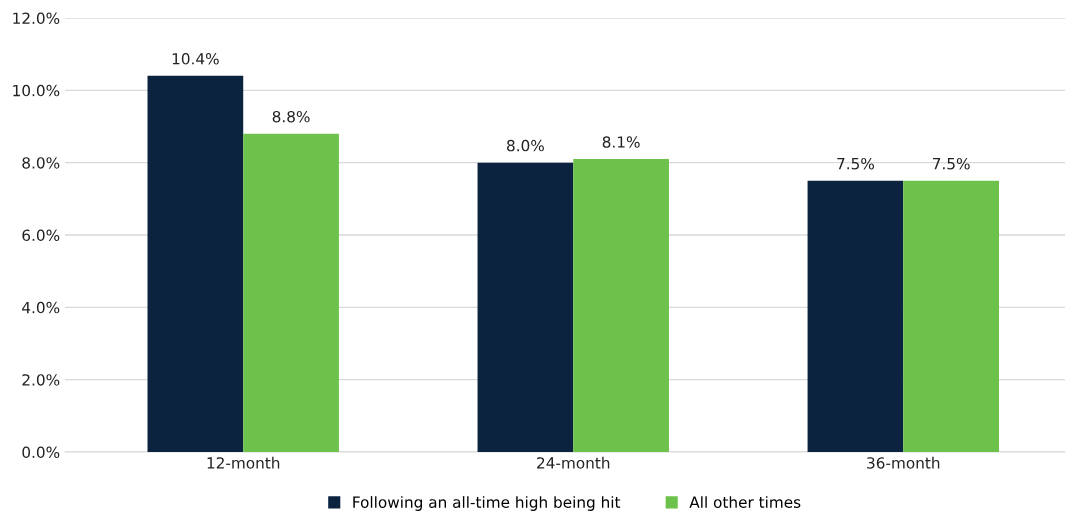 The image size is (1070, 528). What do you see at coordinates (41, 307) in the screenshot?
I see `y-tick-label: 4.0%` at bounding box center [41, 307].